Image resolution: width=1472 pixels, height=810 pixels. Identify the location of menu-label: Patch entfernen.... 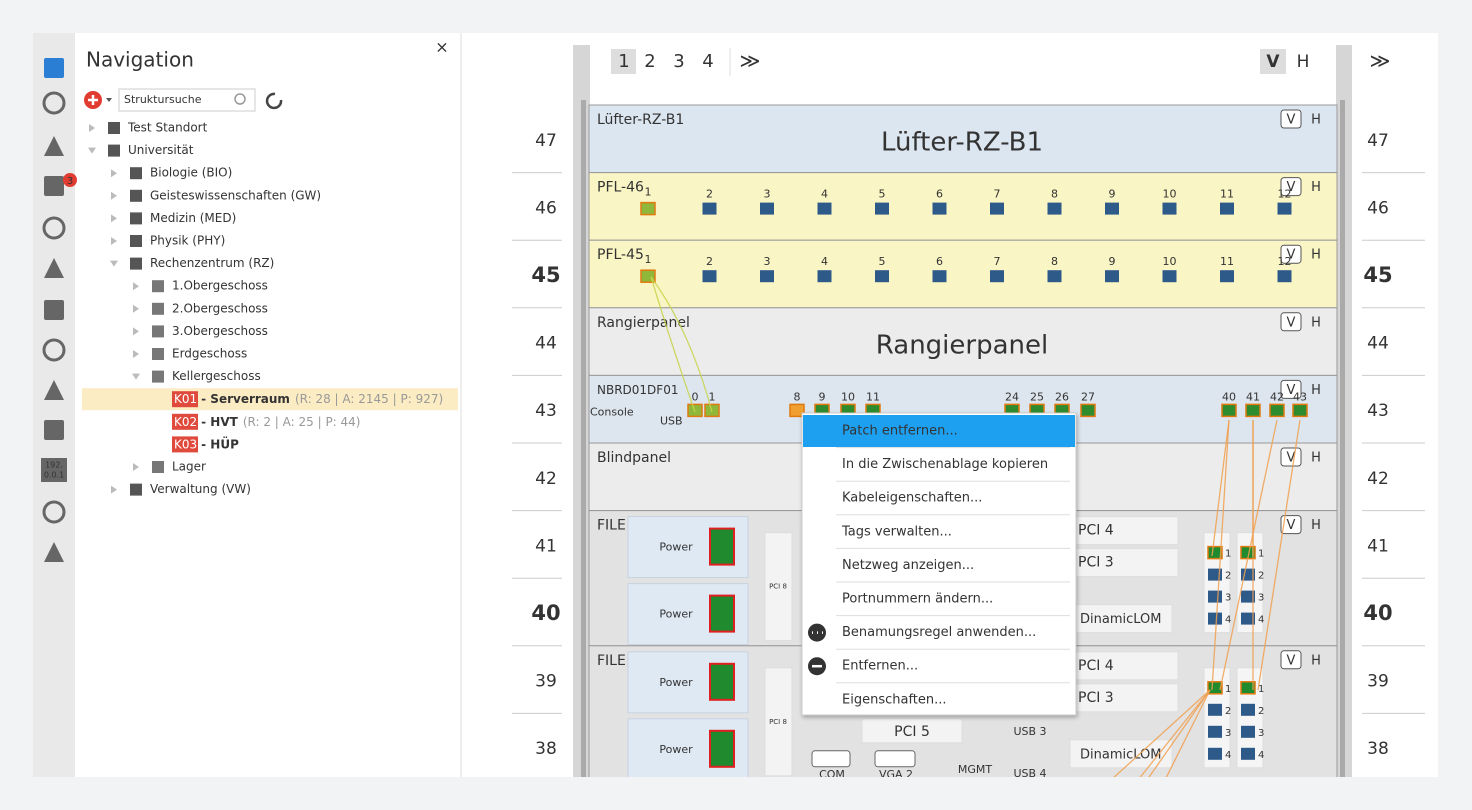
(900, 431).